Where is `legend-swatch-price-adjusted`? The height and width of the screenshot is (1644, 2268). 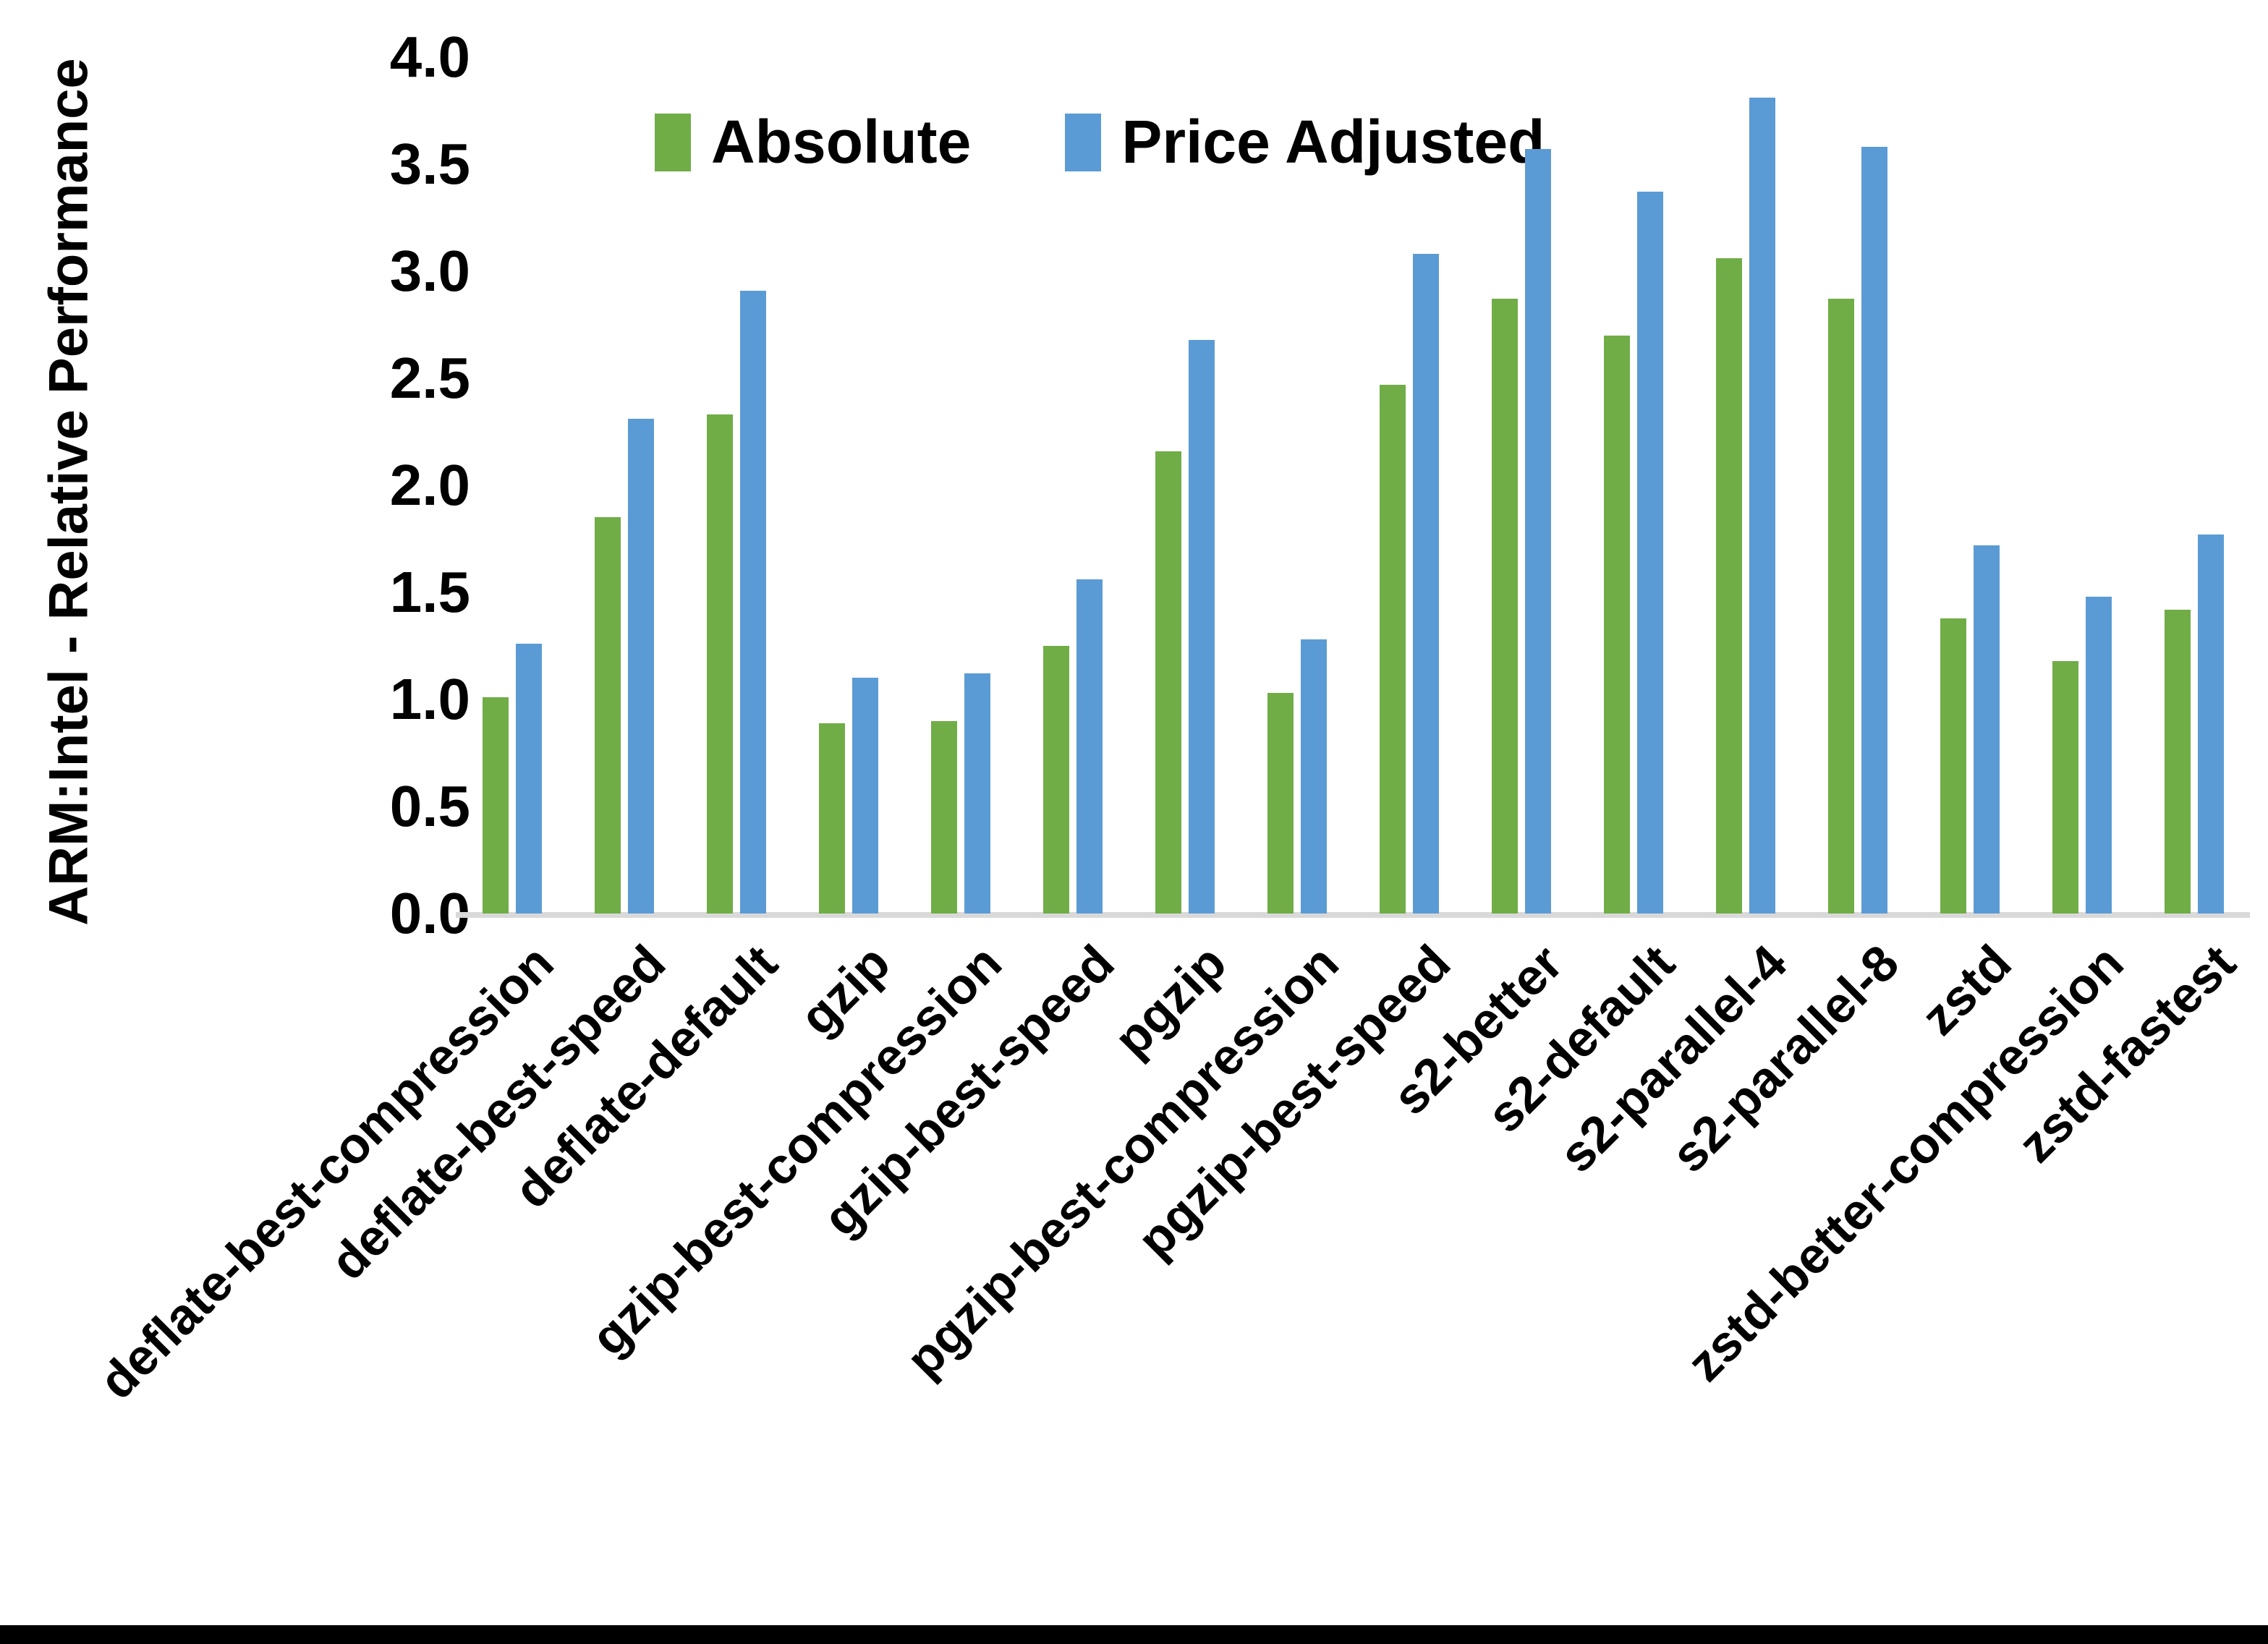
legend-swatch-price-adjusted is located at coordinates (1083, 142).